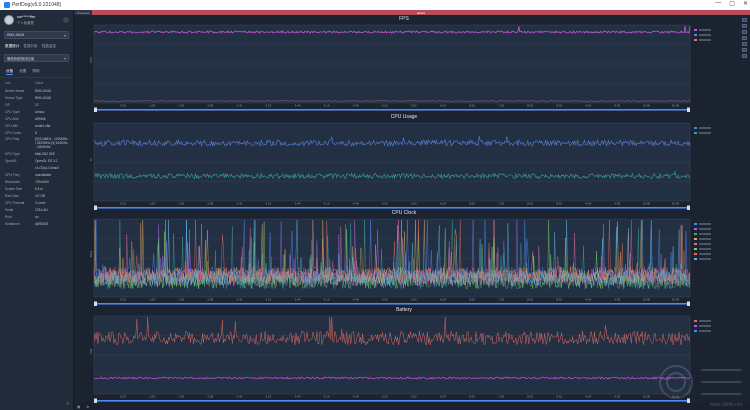  I want to click on chart-title: CPU Usage, so click(404, 117).